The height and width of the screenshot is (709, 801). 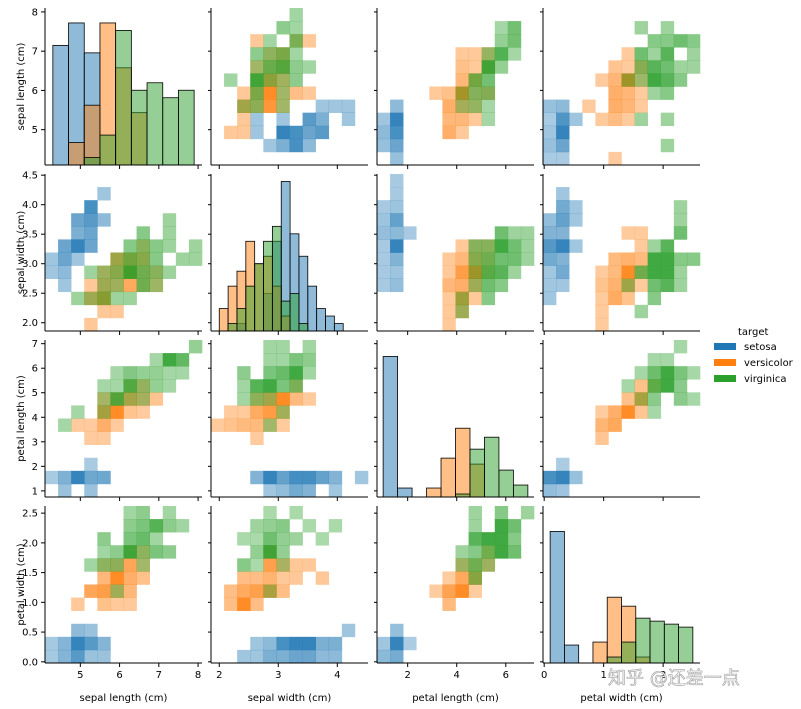 I want to click on panel-2-0: 1 2 3 4 5 6 7 petal length (cm), so click(x=109, y=420).